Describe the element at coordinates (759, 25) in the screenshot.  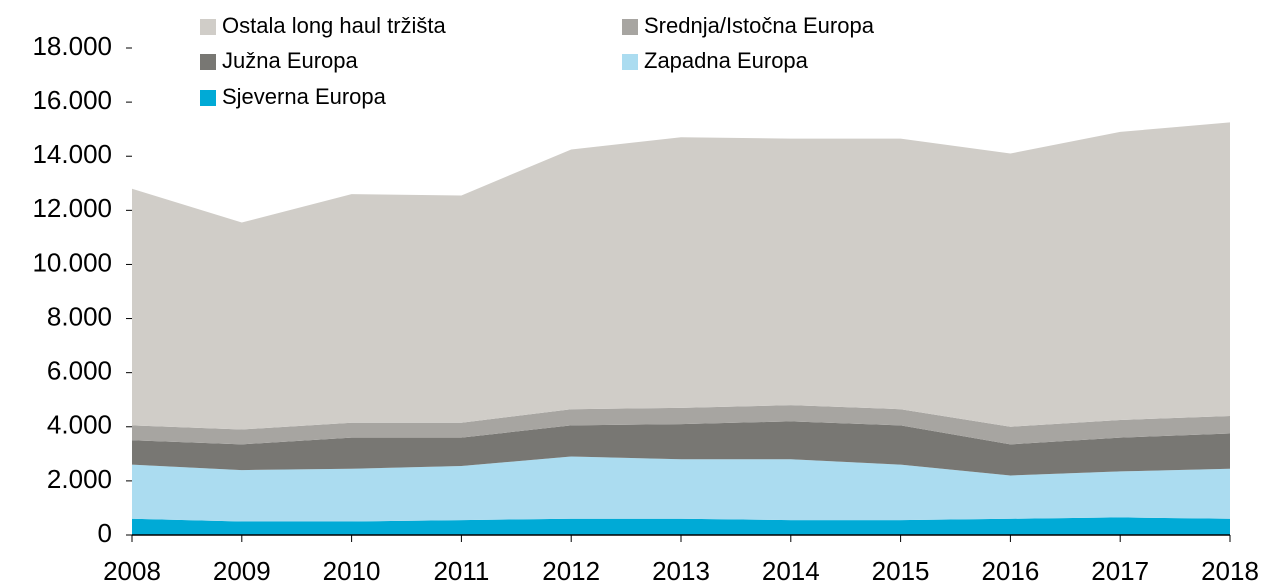
I see `legend-label: Srednja/Istočna Europa` at that location.